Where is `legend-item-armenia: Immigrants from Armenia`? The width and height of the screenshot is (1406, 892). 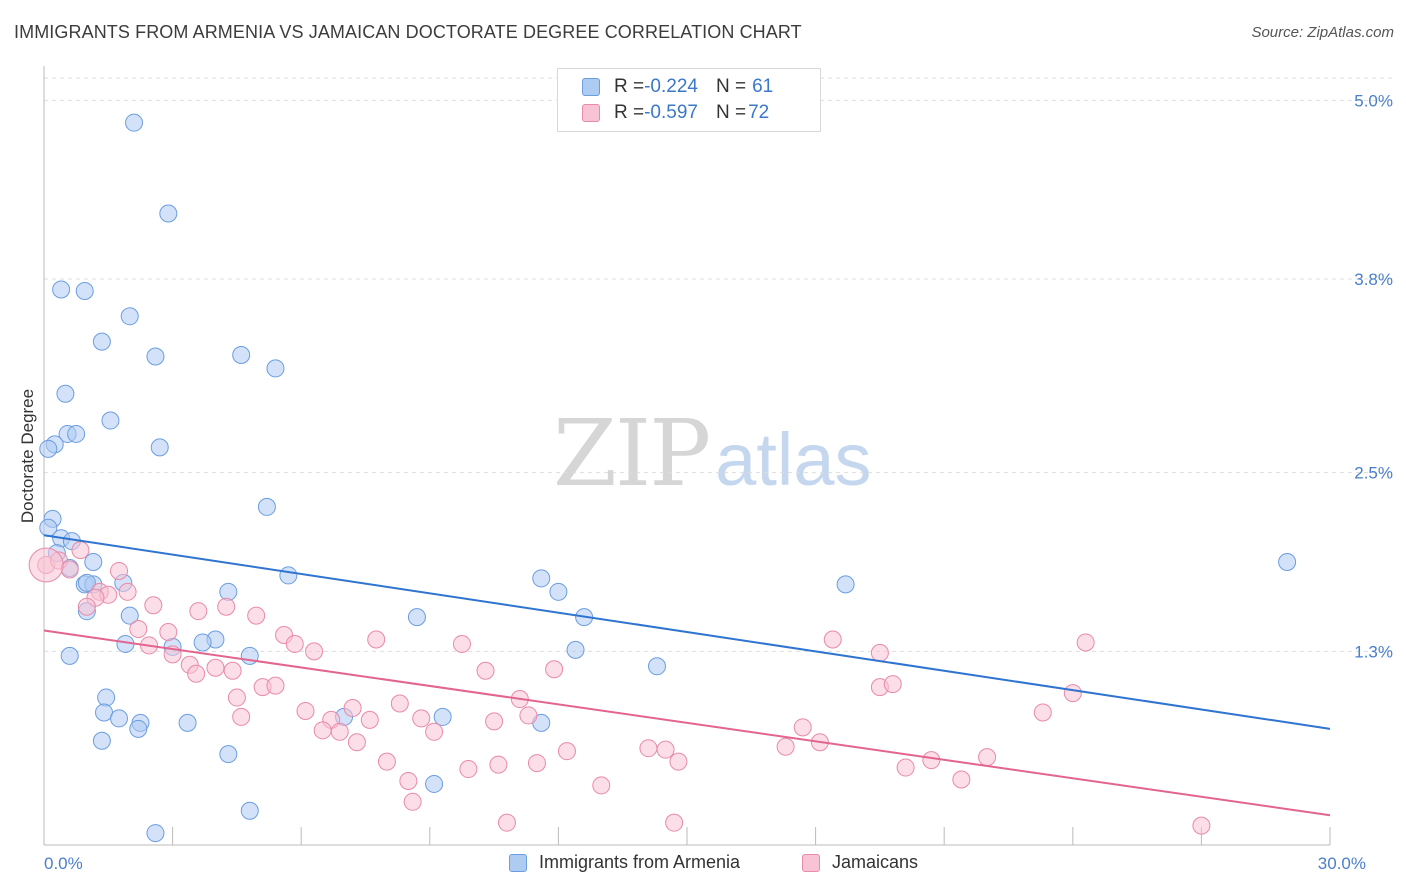 legend-item-armenia: Immigrants from Armenia is located at coordinates (624, 862).